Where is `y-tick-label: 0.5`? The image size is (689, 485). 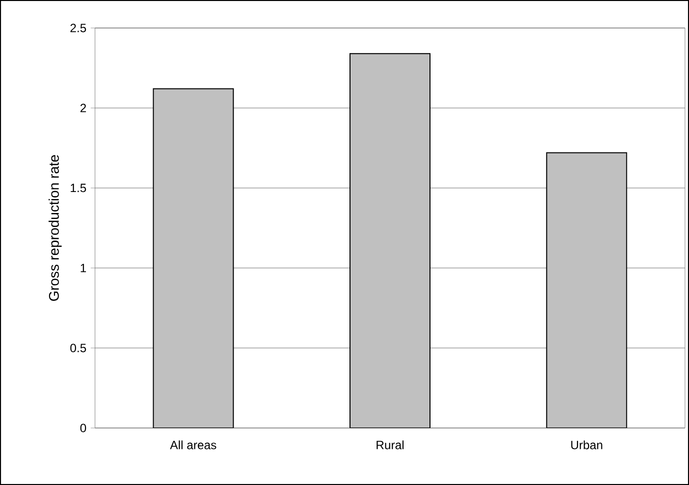
y-tick-label: 0.5 is located at coordinates (78, 348).